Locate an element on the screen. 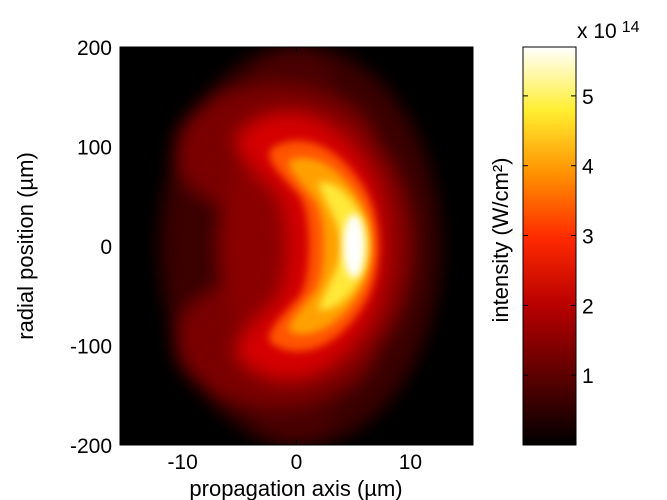  intensity-peak is located at coordinates (354, 246).